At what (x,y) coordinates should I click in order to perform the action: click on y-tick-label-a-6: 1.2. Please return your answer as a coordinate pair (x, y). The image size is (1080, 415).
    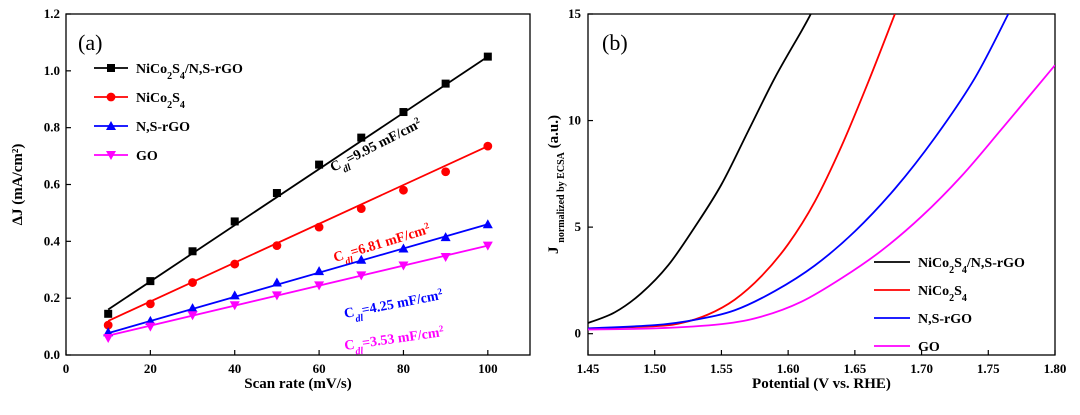
    Looking at the image, I should click on (52, 13).